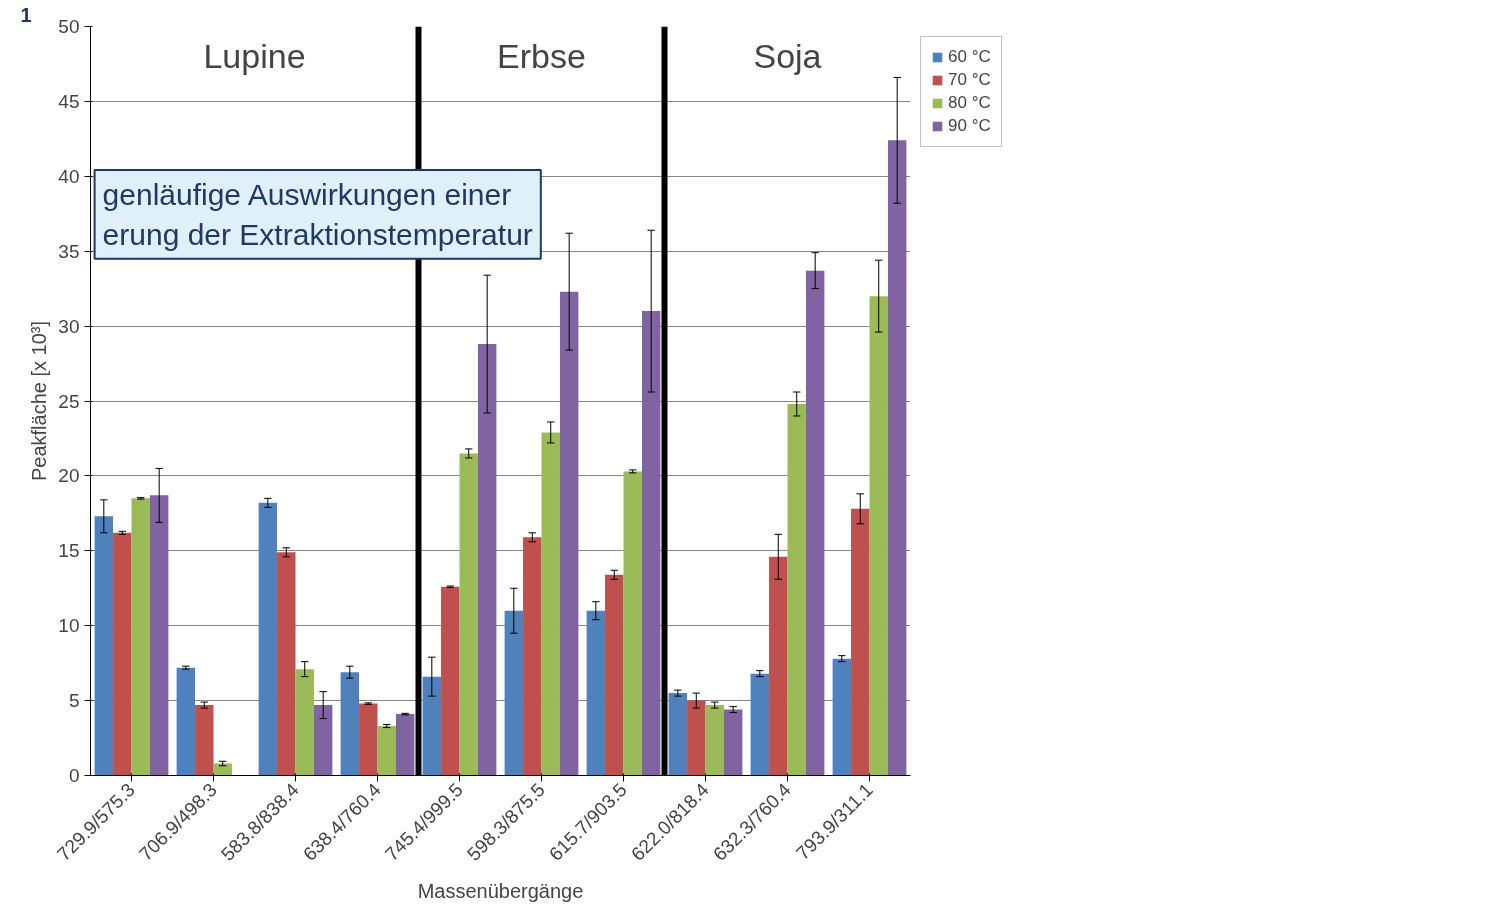 The image size is (1507, 915). What do you see at coordinates (69, 326) in the screenshot?
I see `y-tick-label: 30` at bounding box center [69, 326].